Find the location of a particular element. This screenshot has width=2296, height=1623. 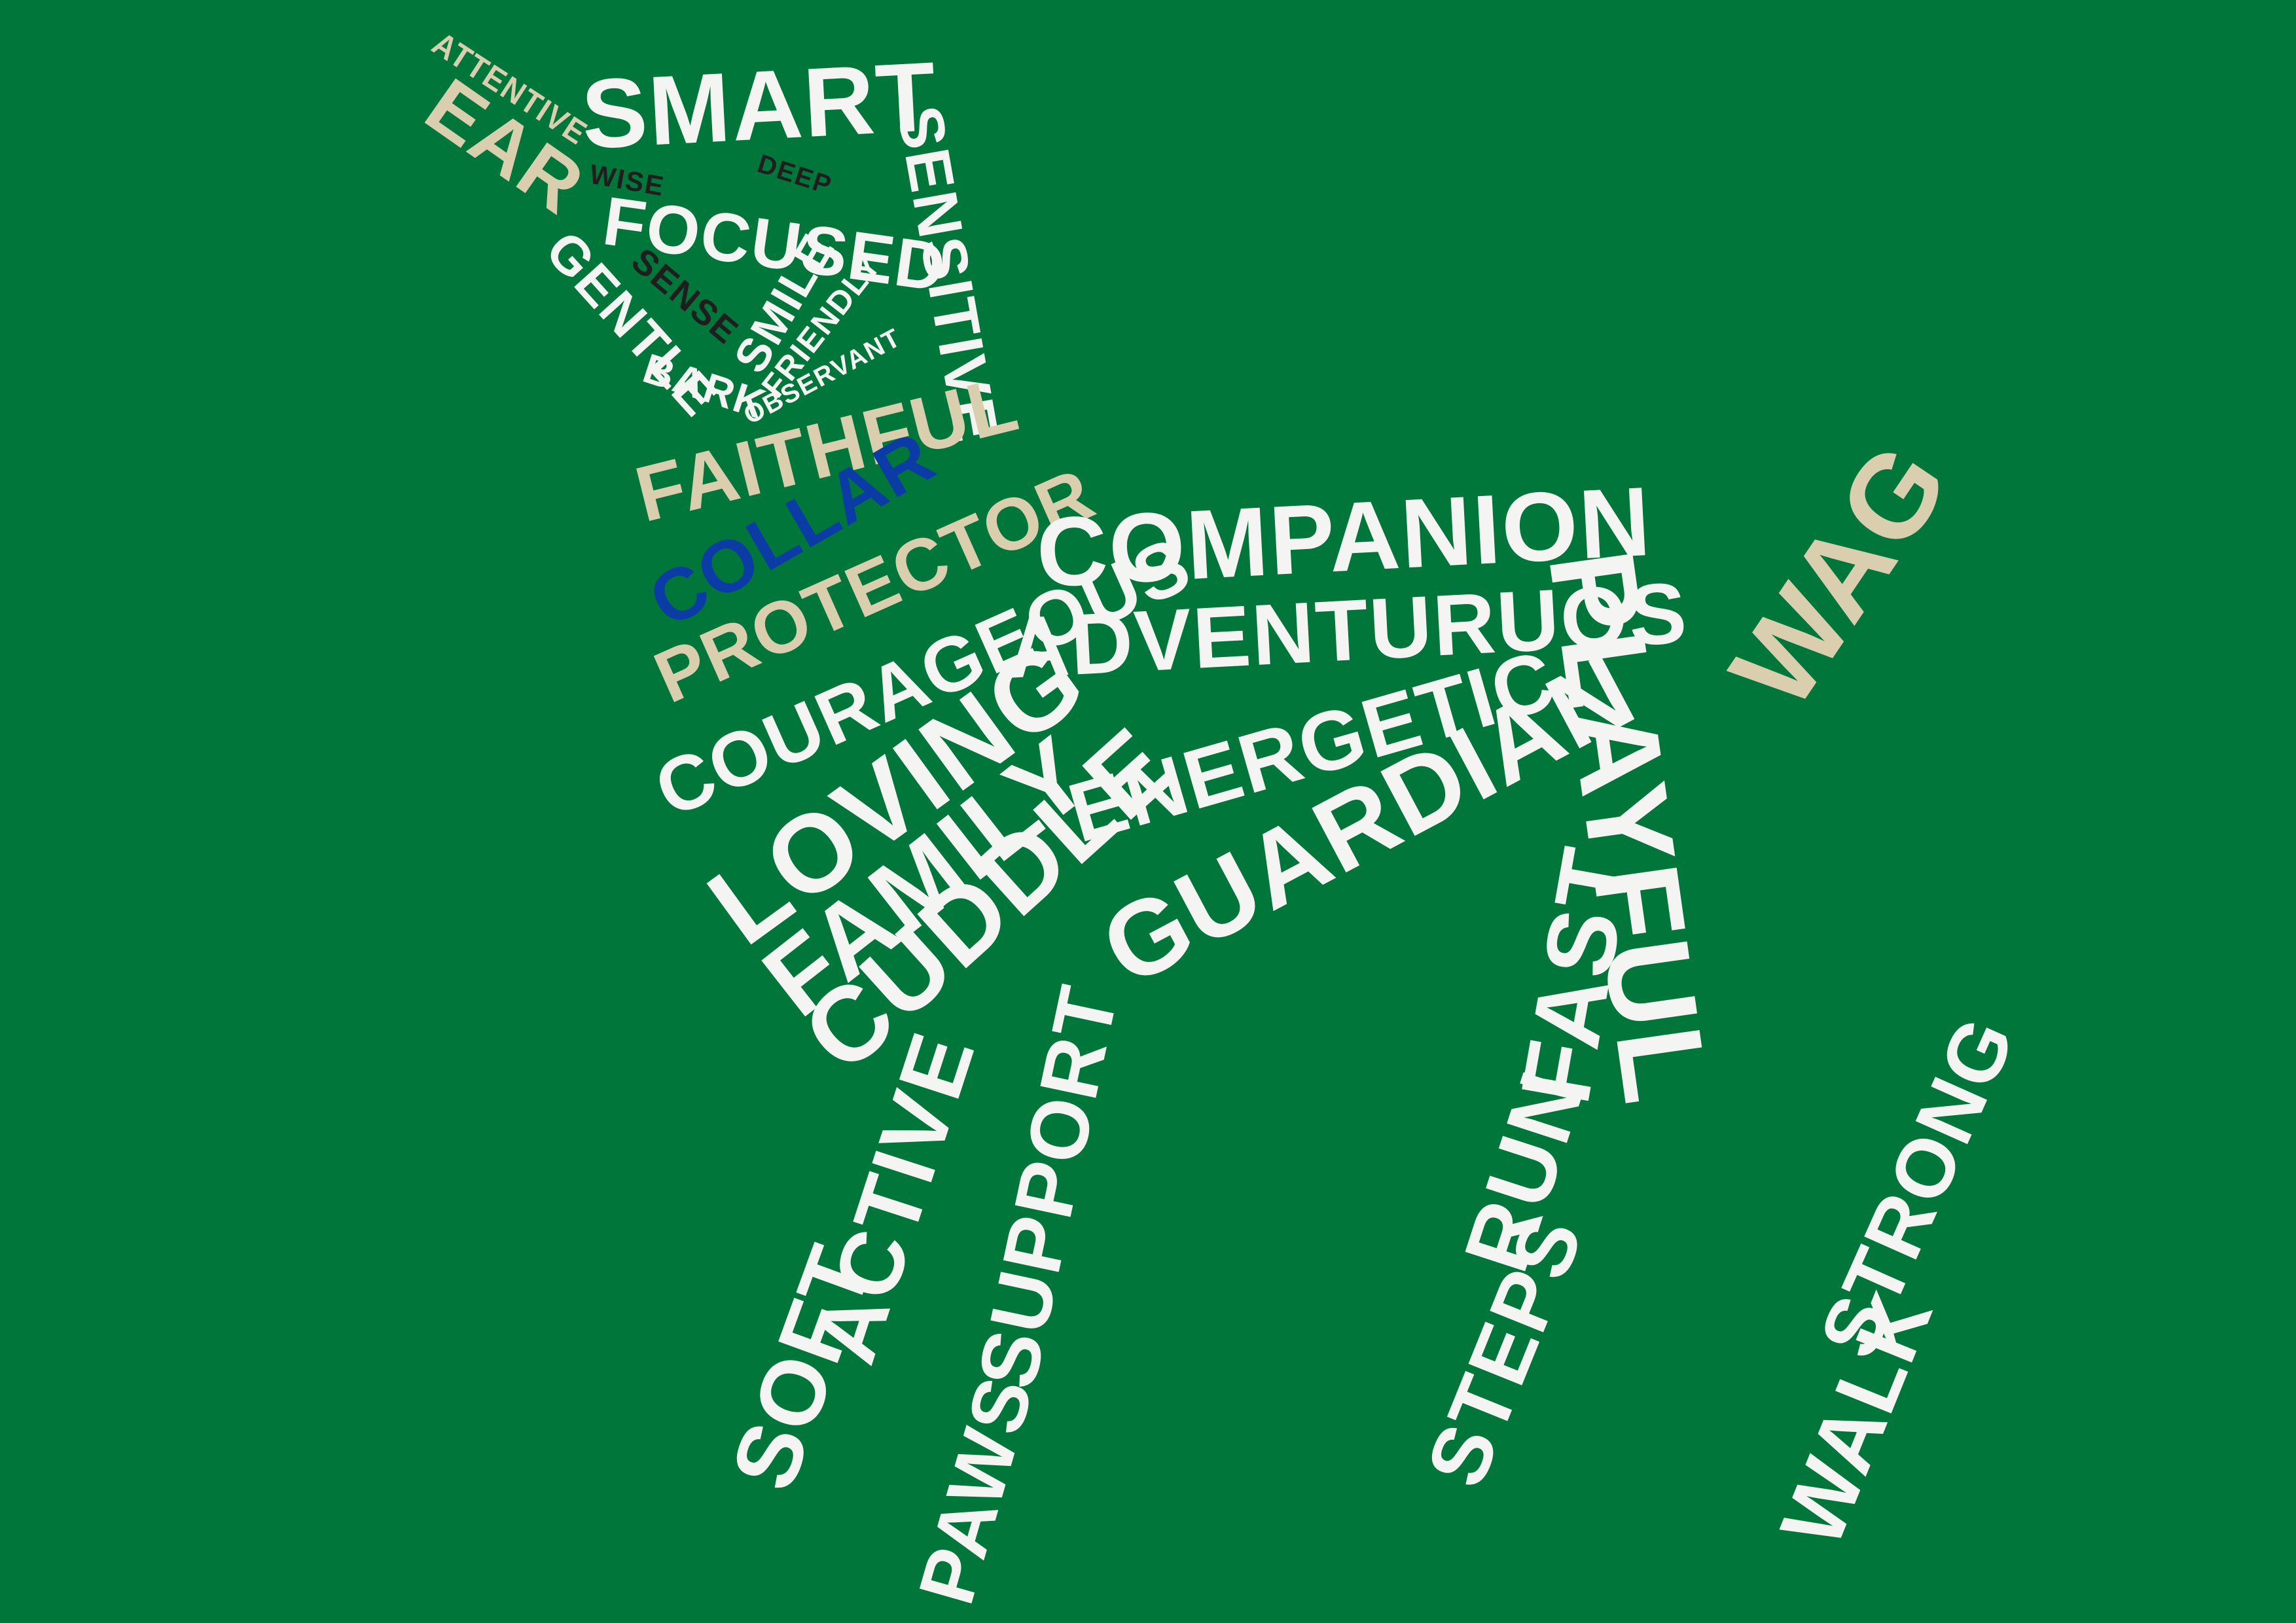

word-smart: SMART is located at coordinates (759, 105).